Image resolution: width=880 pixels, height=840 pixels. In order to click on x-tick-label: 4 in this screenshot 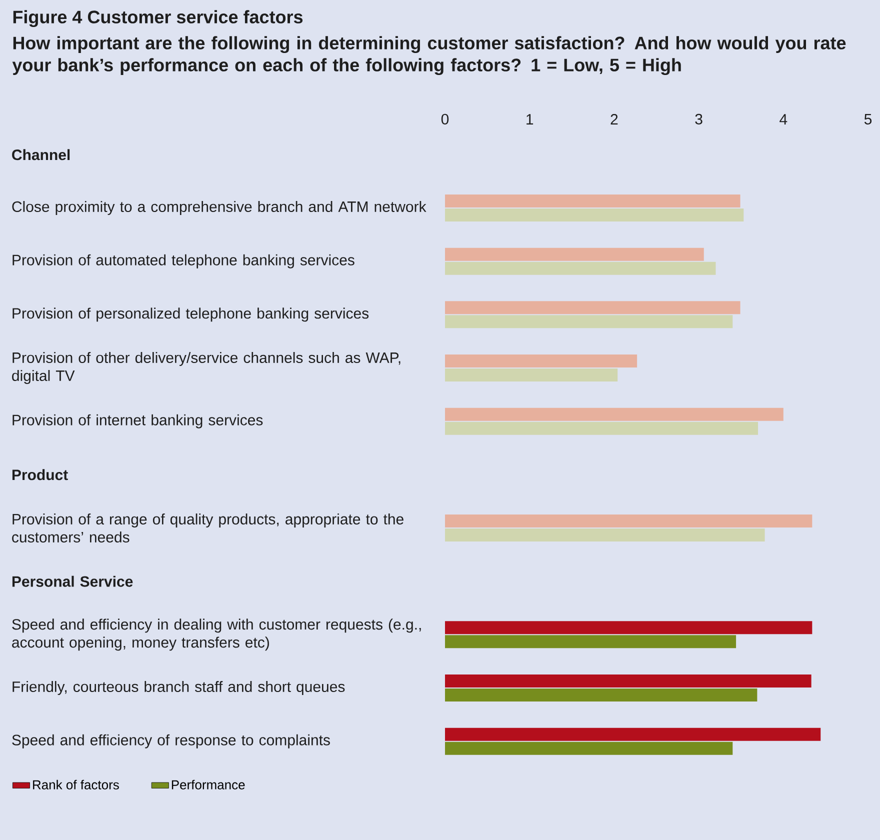, I will do `click(784, 119)`.